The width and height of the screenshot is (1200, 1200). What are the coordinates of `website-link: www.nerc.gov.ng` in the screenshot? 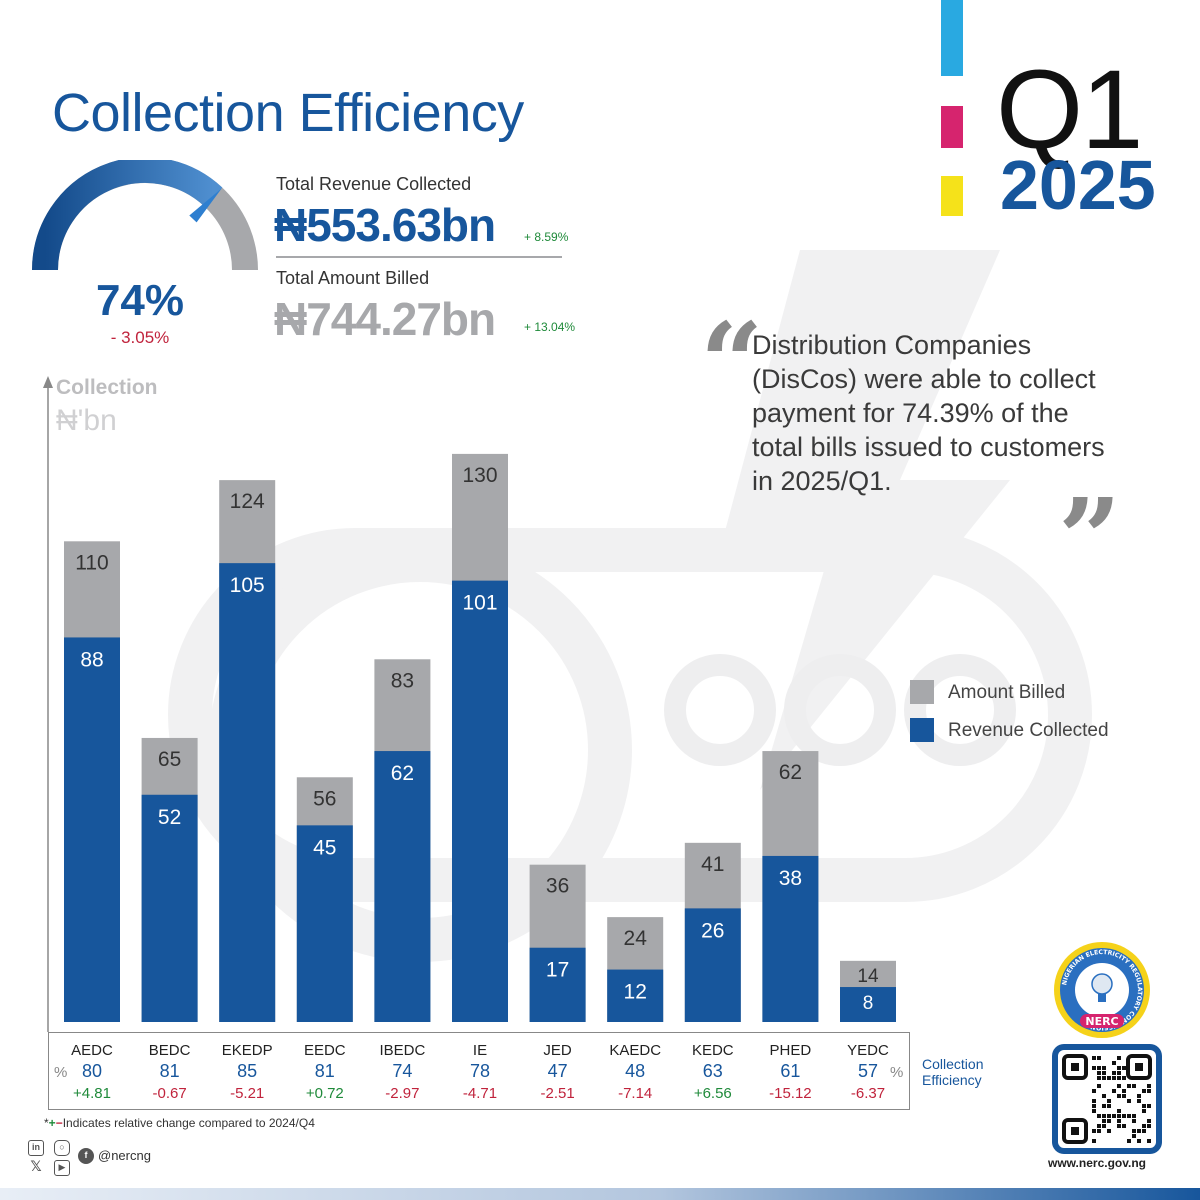 It's located at (1097, 1163).